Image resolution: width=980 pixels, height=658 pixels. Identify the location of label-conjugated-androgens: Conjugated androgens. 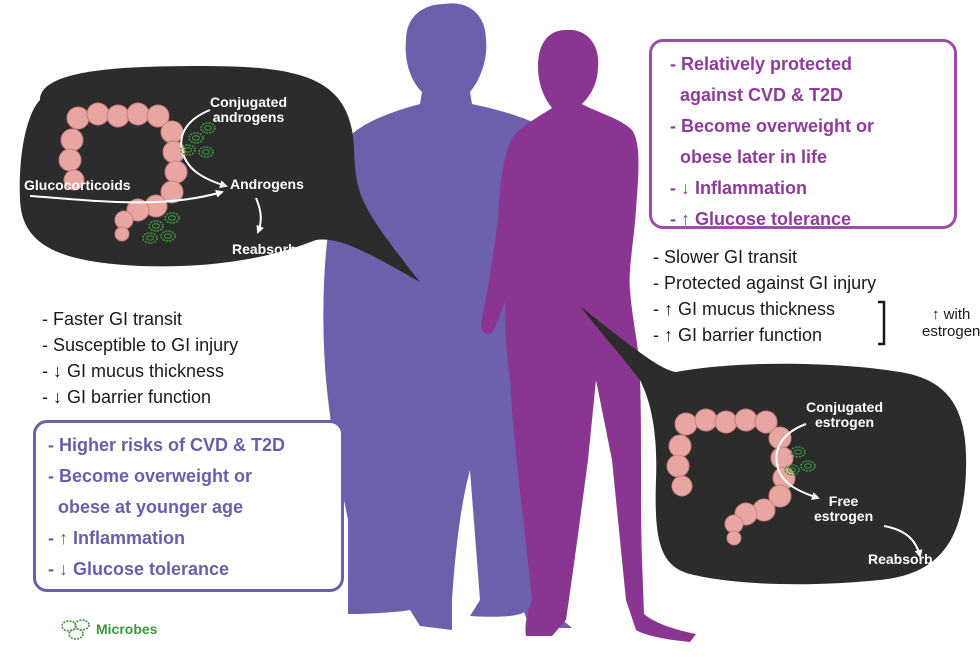
(248, 109).